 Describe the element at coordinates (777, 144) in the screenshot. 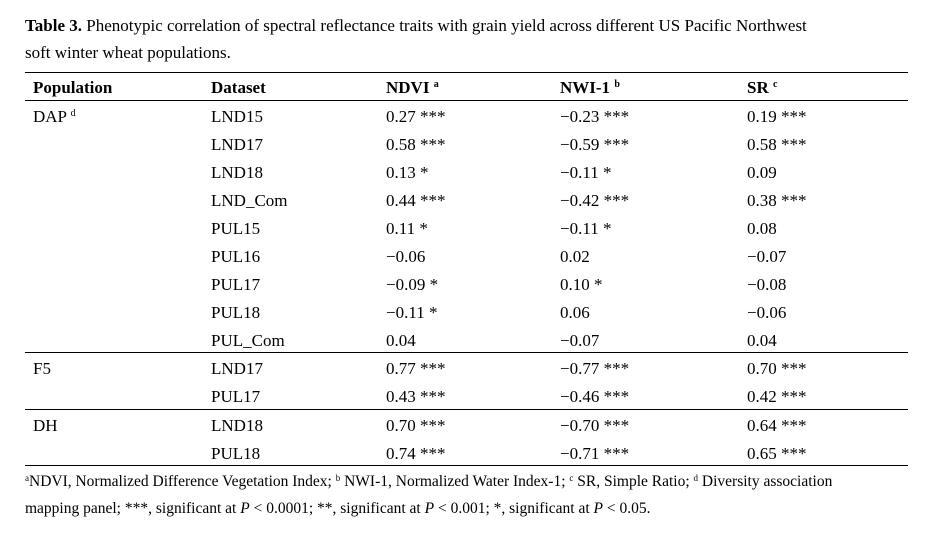

I see `cell-sr: 0.58 ***` at that location.